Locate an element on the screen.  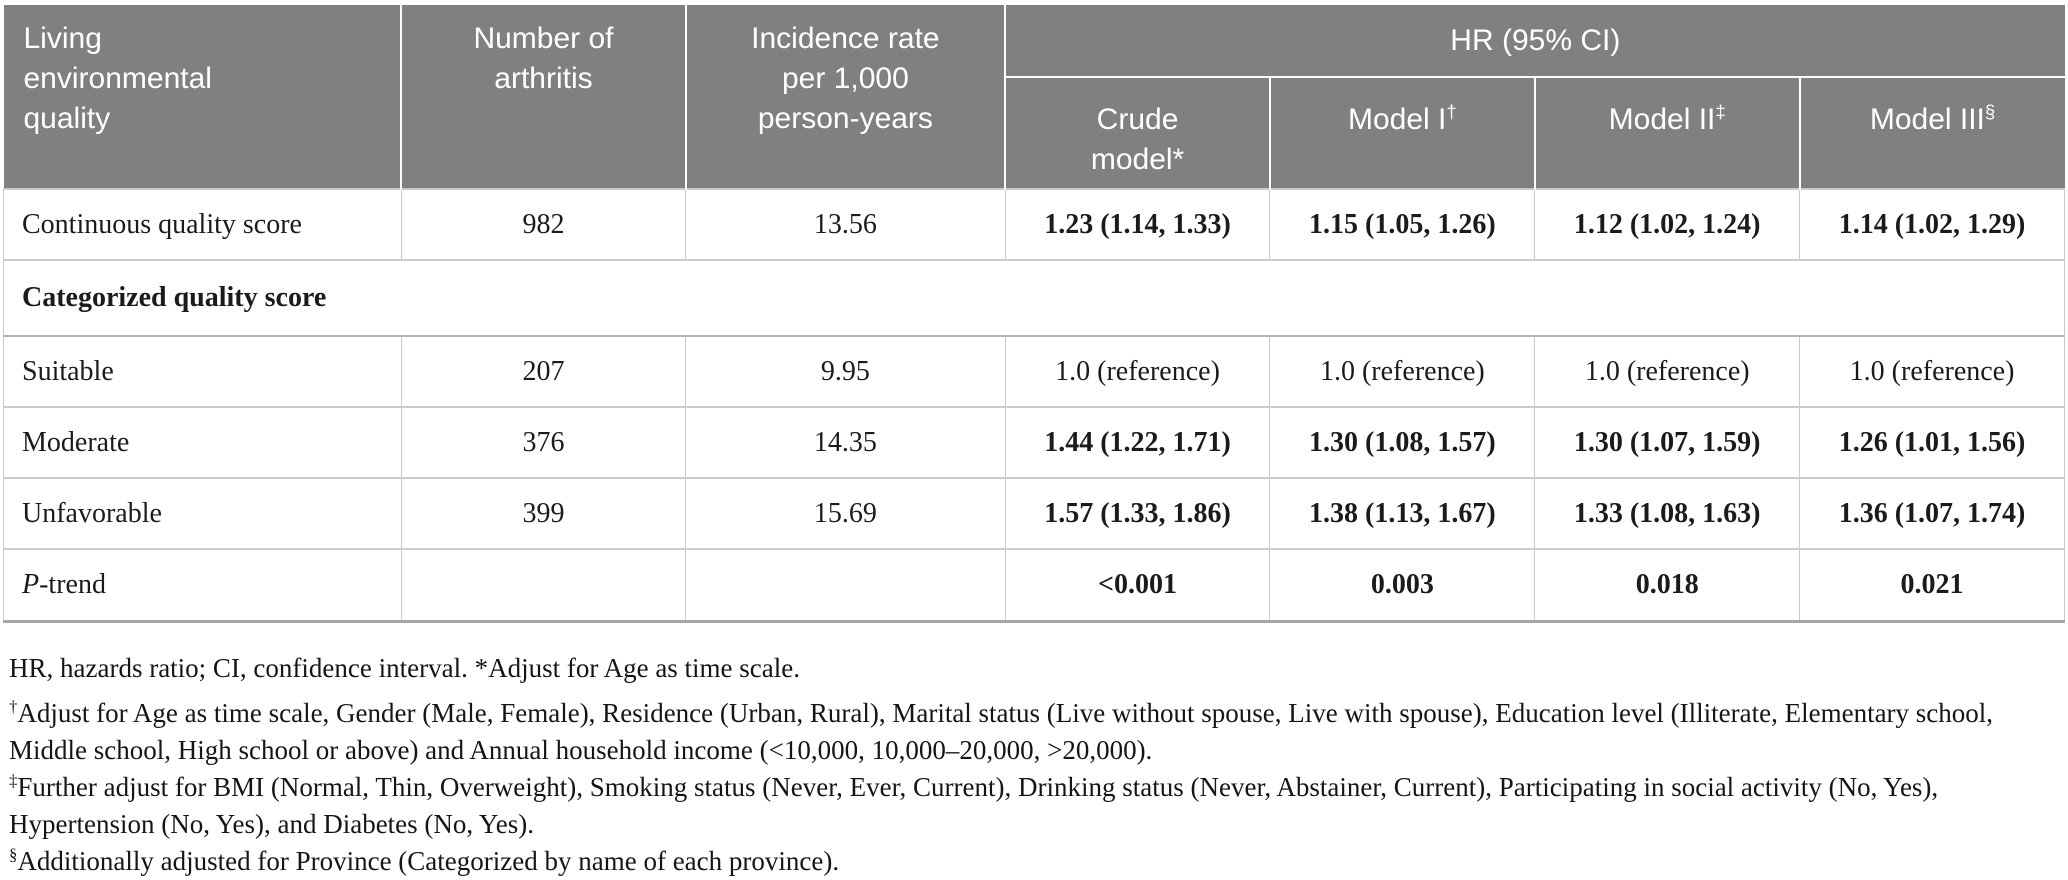
header-label: Incidence rate per 1,000 person-years is located at coordinates (845, 78).